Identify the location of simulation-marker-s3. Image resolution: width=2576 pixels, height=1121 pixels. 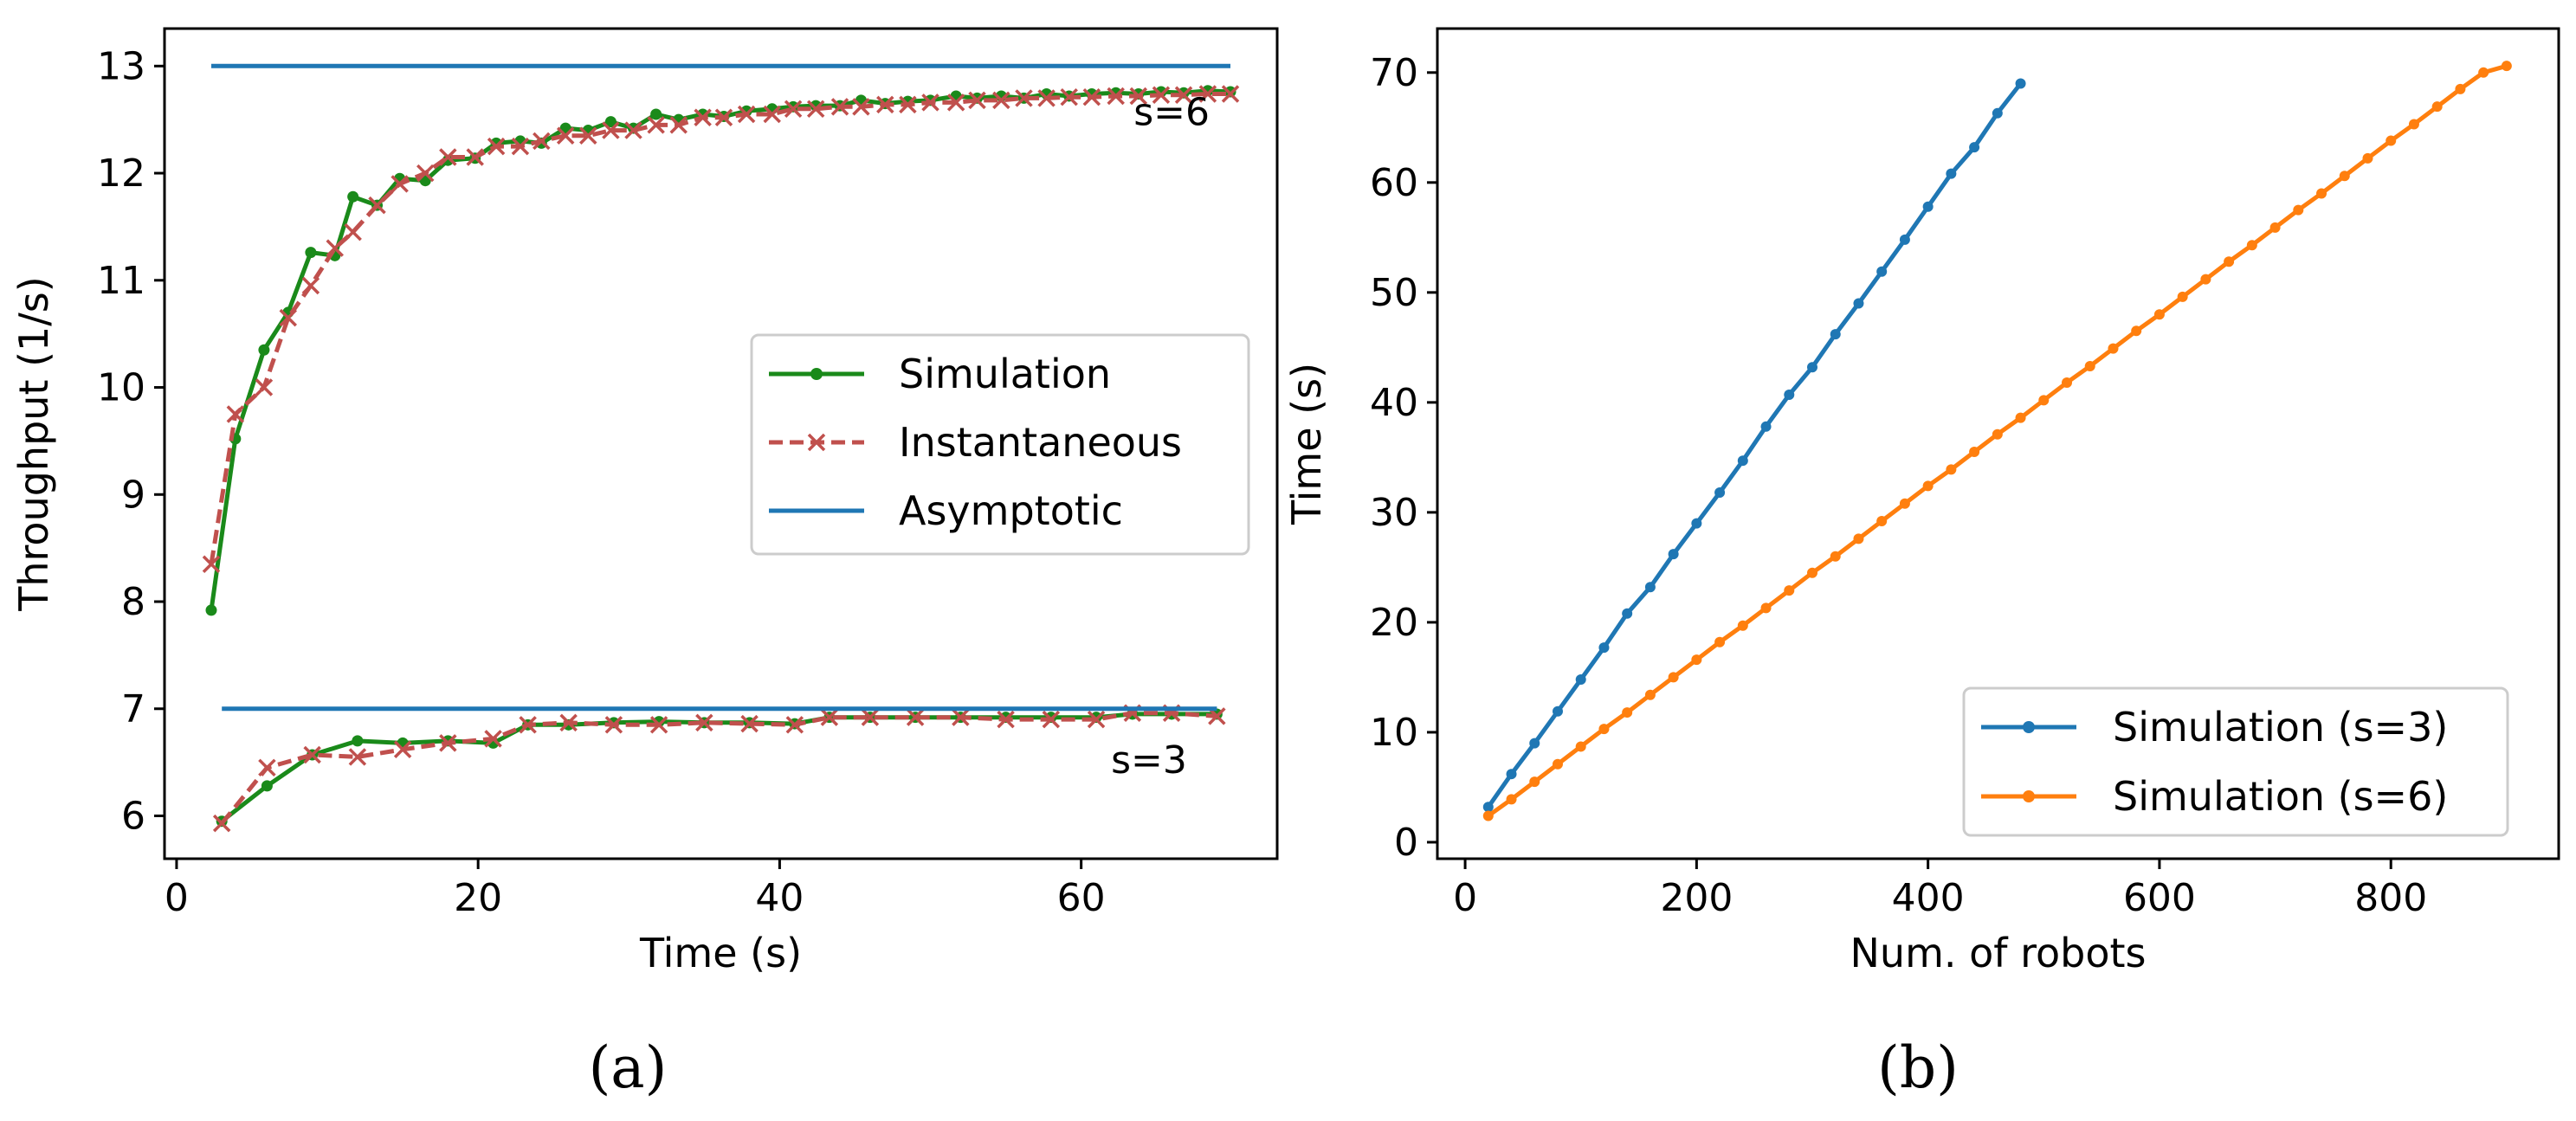
(358, 741).